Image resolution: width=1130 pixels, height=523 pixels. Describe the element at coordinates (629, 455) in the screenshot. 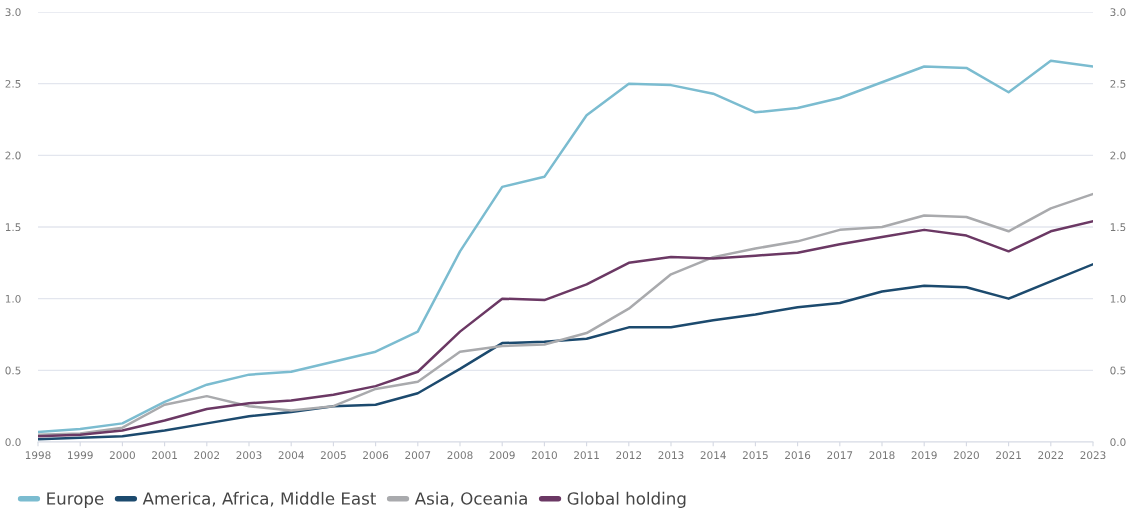

I see `x-tick-label: 2012` at that location.